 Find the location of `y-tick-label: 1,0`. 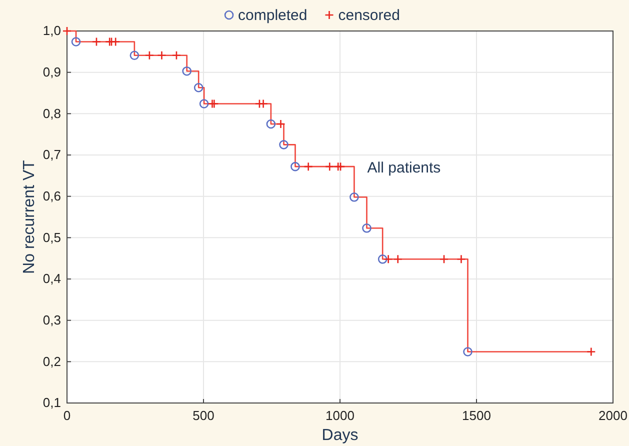

y-tick-label: 1,0 is located at coordinates (51, 30).